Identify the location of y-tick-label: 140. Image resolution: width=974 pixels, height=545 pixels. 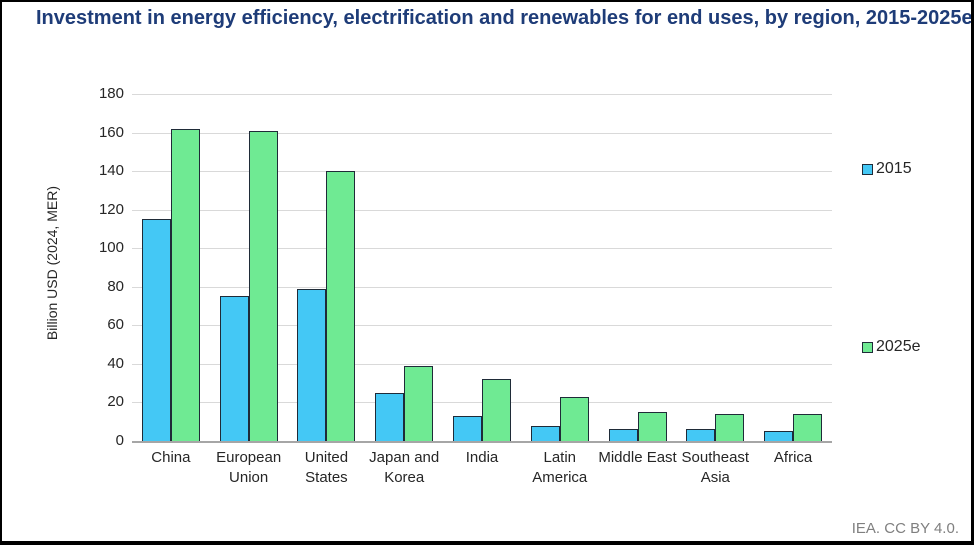
(111, 171).